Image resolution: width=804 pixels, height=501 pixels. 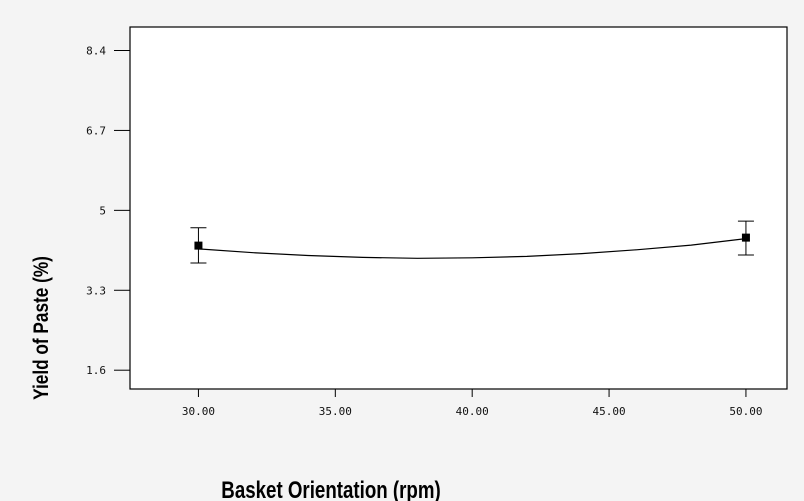 I want to click on x-tick-label: 45.00, so click(x=609, y=411).